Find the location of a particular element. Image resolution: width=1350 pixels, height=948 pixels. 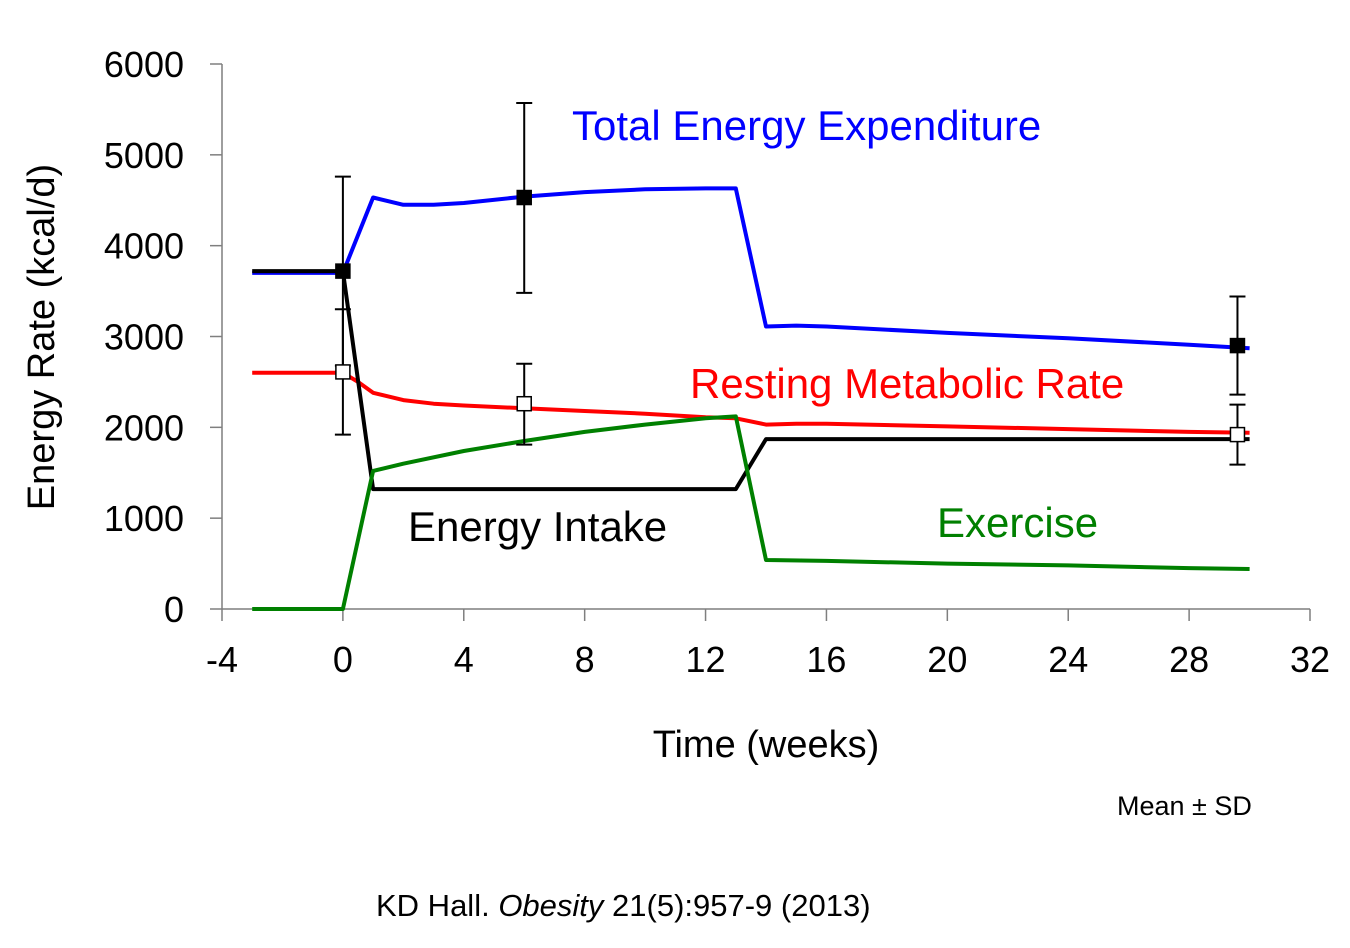

y-tick-label: 5000 is located at coordinates (144, 155).